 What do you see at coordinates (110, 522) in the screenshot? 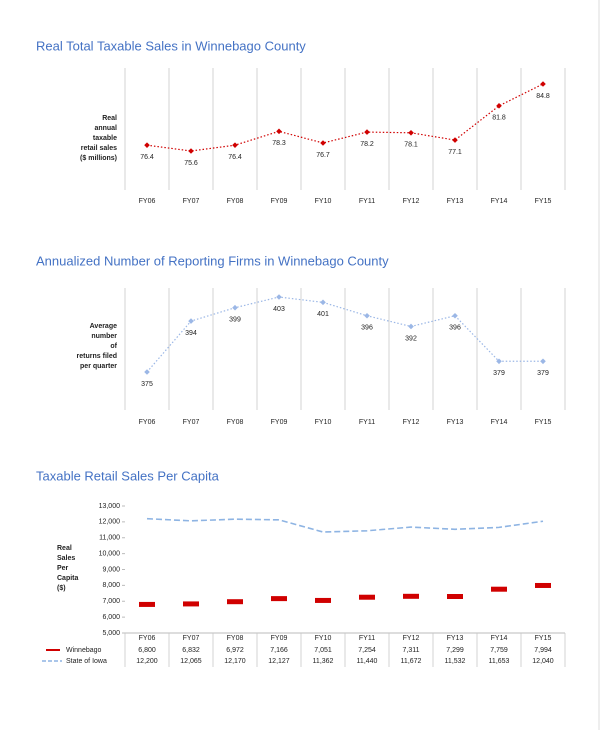
I see `y-tick-label: 12,000` at bounding box center [110, 522].